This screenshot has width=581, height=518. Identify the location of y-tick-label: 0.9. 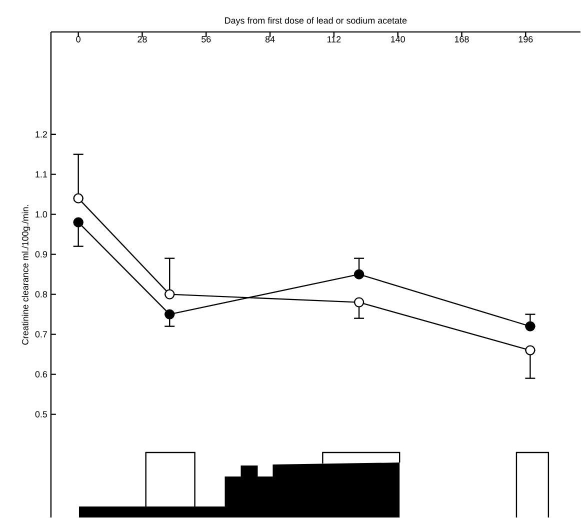
(41, 254).